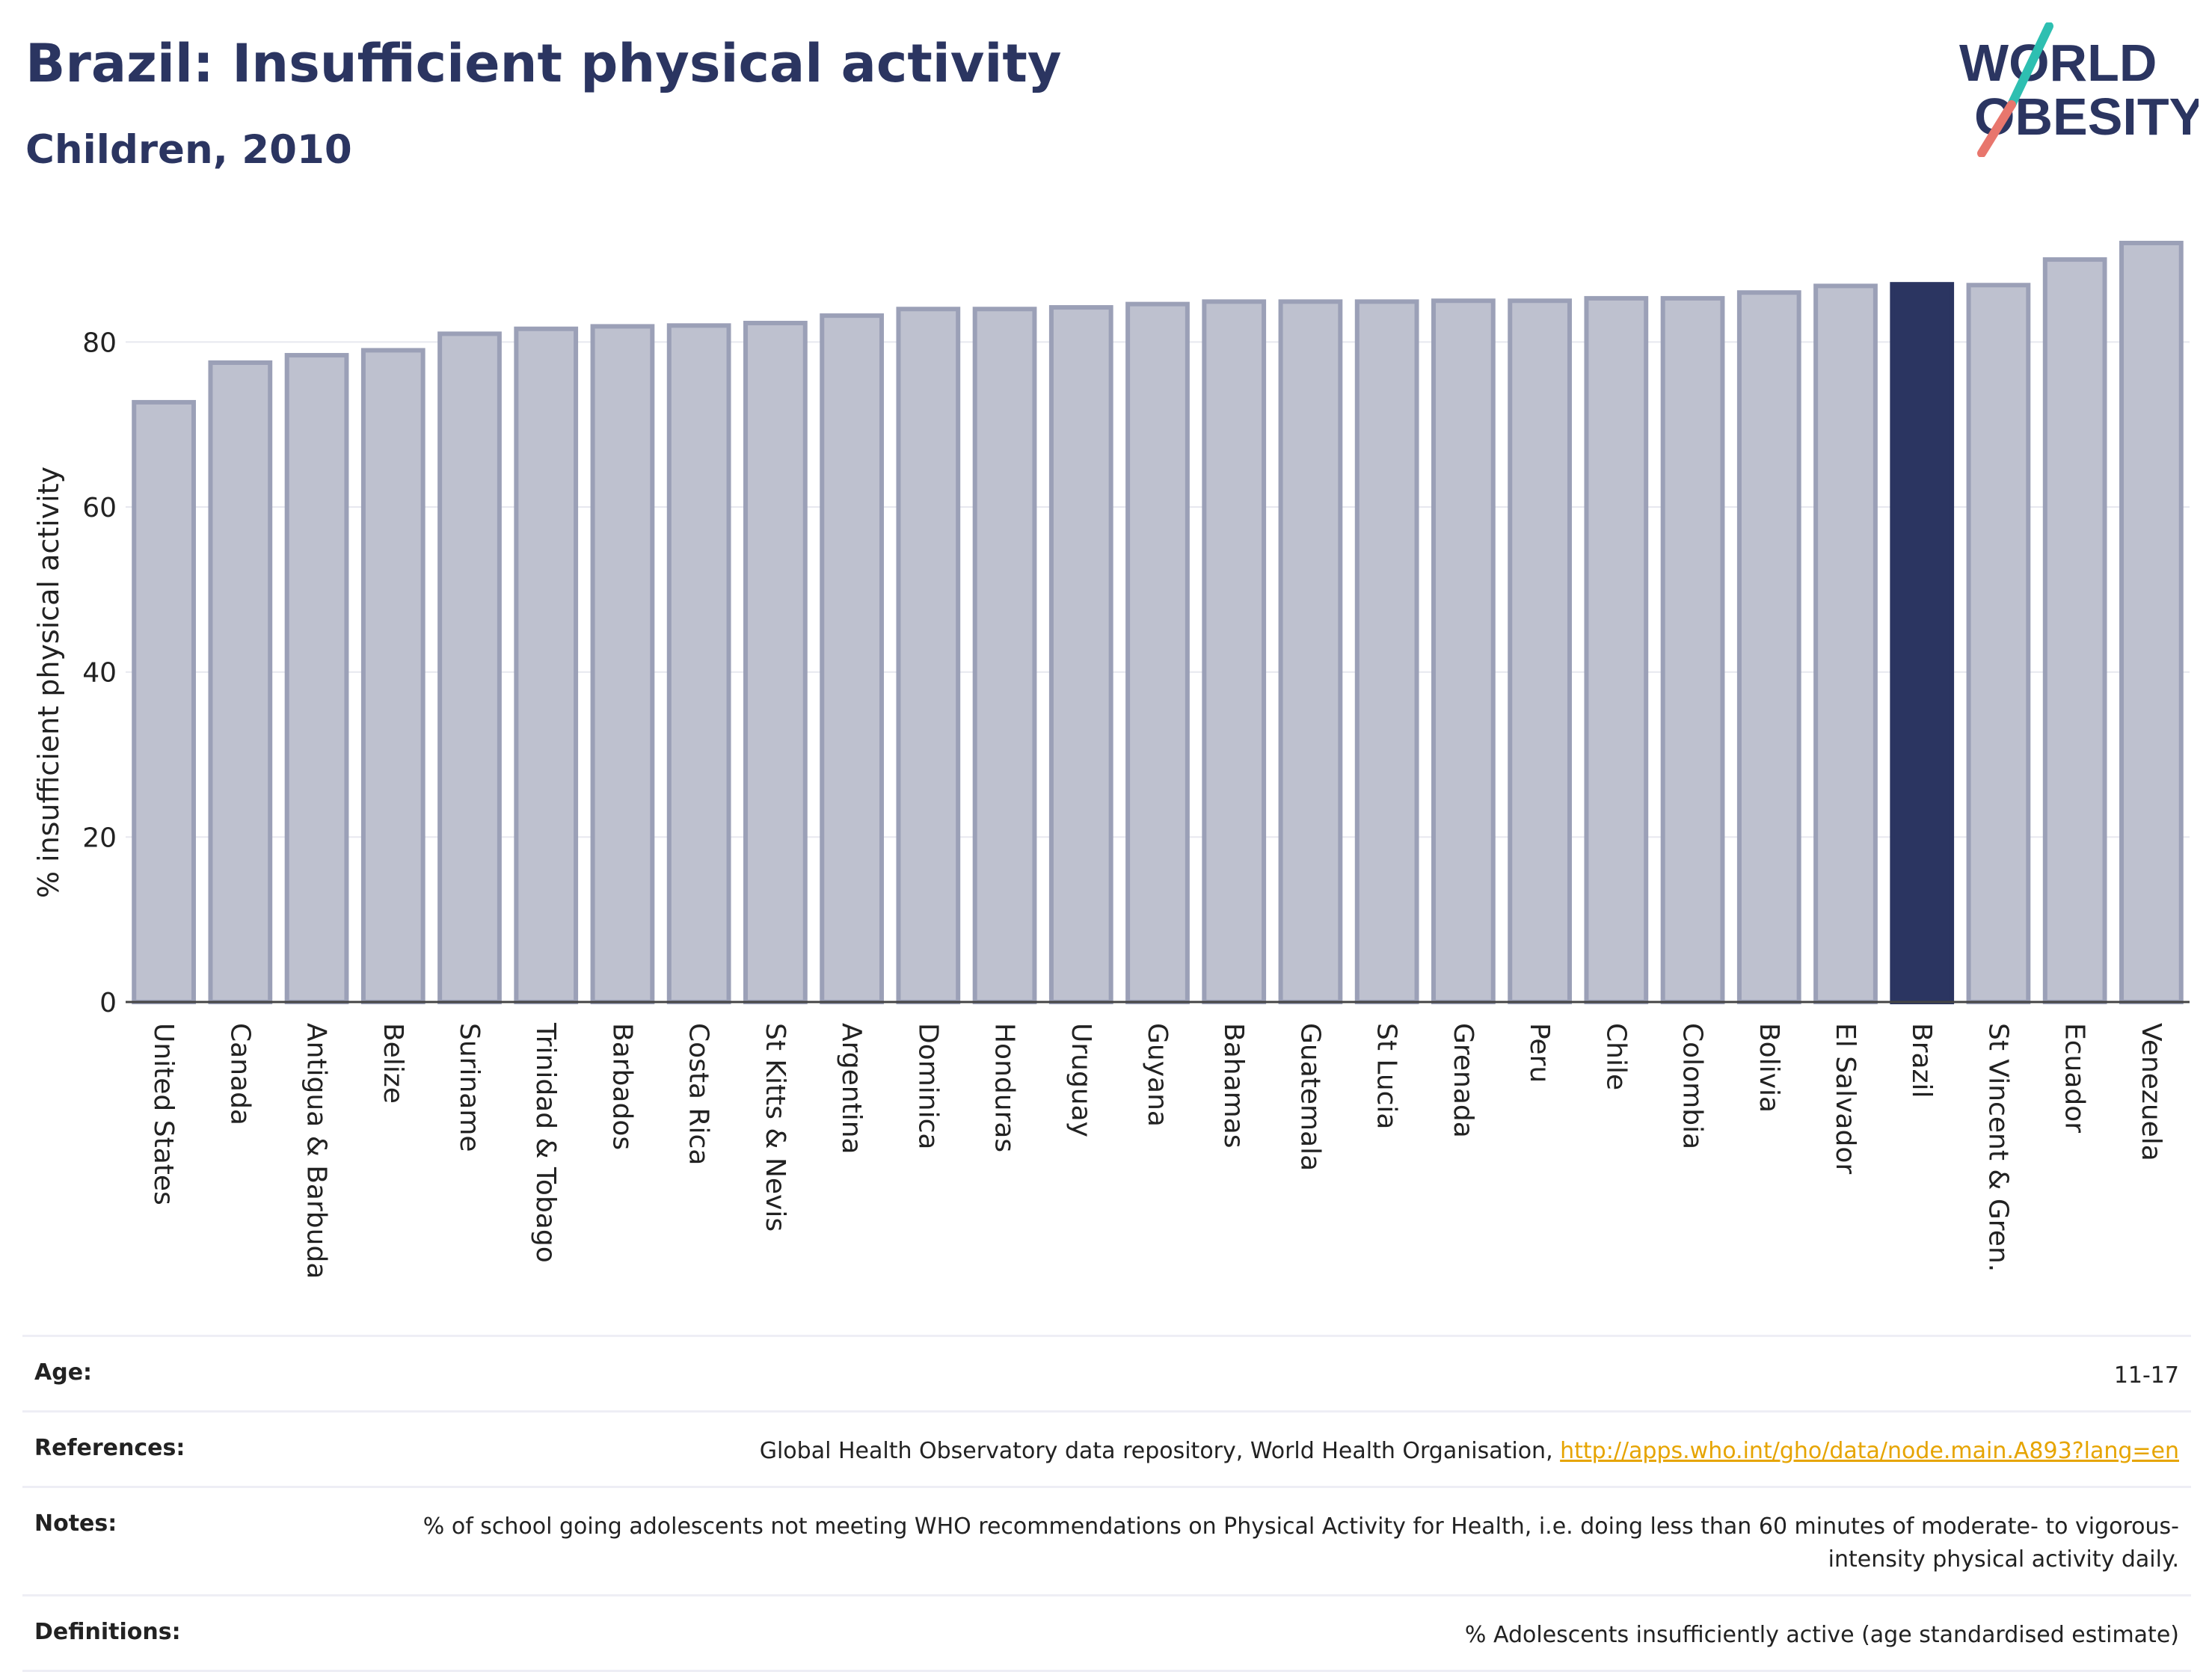  I want to click on x-tick-label: Guyana, so click(1157, 1075).